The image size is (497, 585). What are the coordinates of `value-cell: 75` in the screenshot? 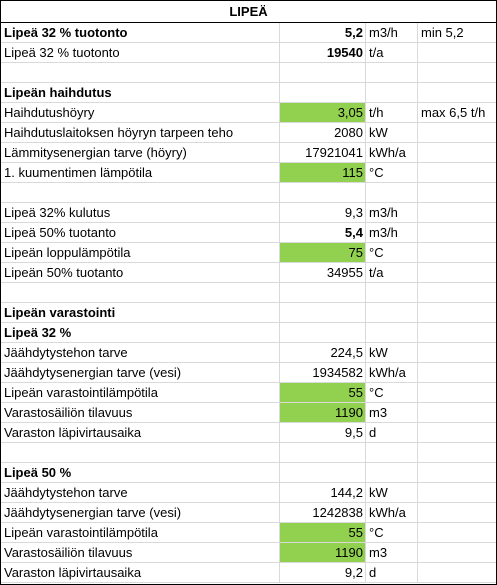 It's located at (323, 253).